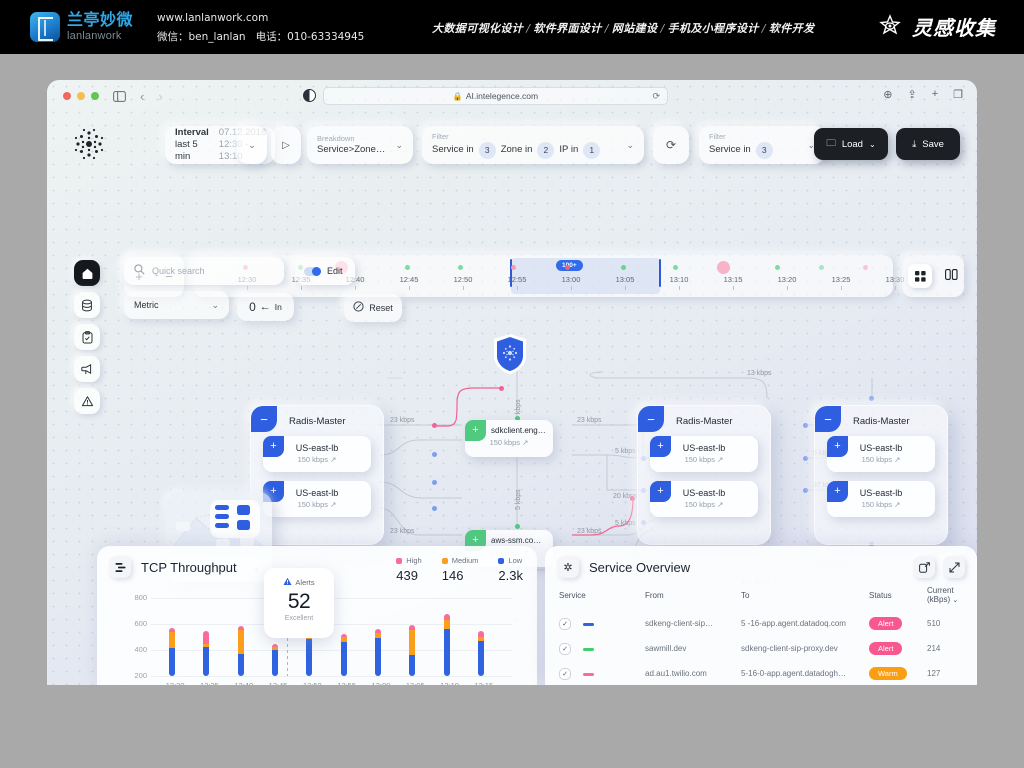  Describe the element at coordinates (119, 96) in the screenshot. I see `sidebar-toggle-icon` at that location.